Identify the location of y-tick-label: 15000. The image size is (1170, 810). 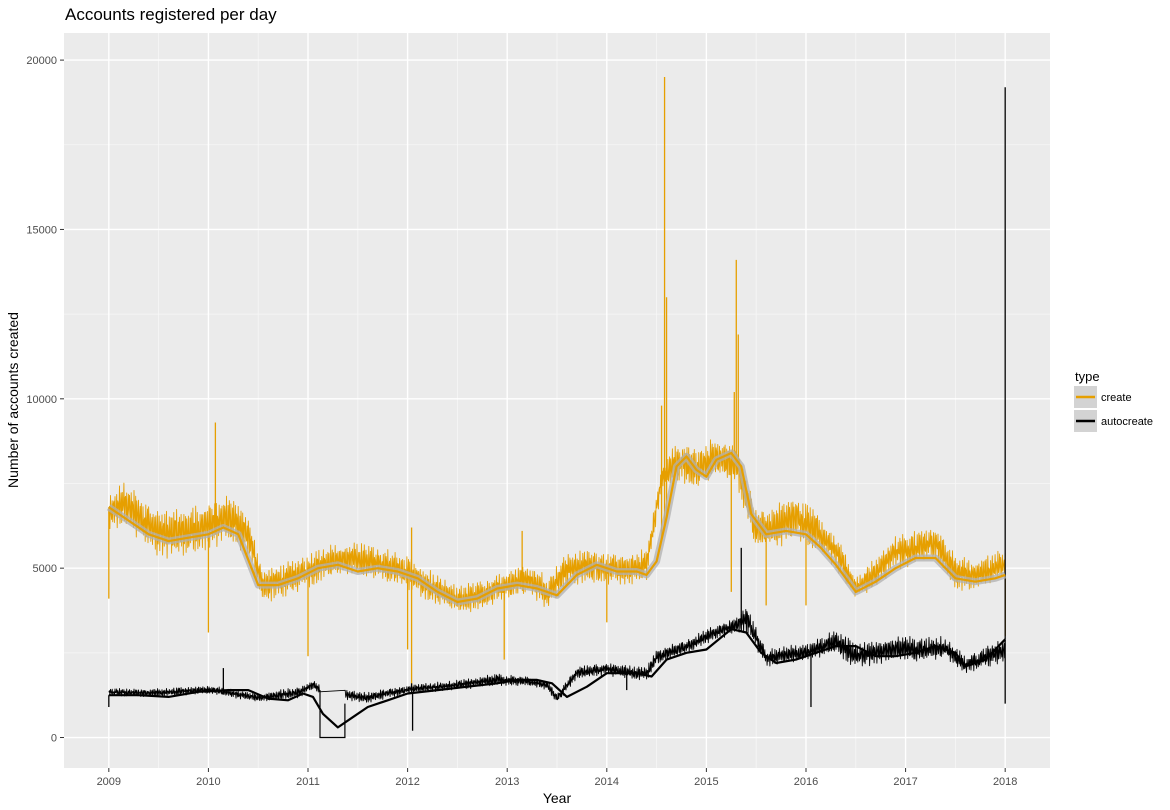
(41, 230).